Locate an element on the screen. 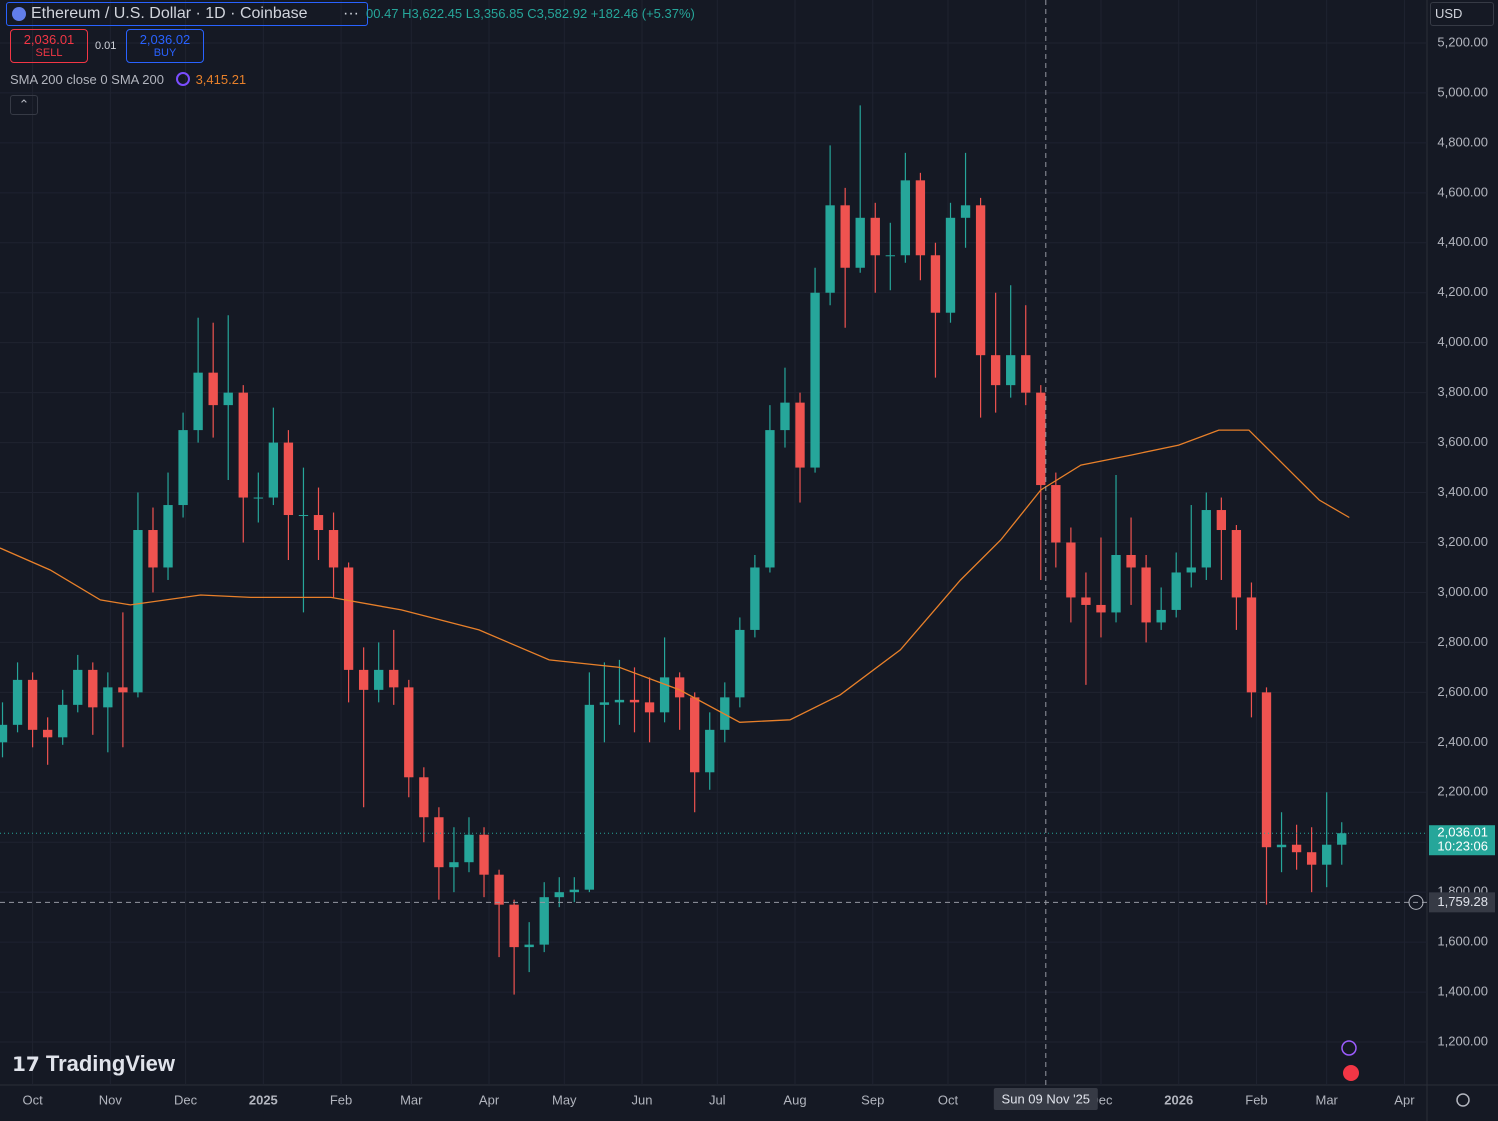 The width and height of the screenshot is (1498, 1121). last-price-label: 2,036.01 is located at coordinates (1462, 832).